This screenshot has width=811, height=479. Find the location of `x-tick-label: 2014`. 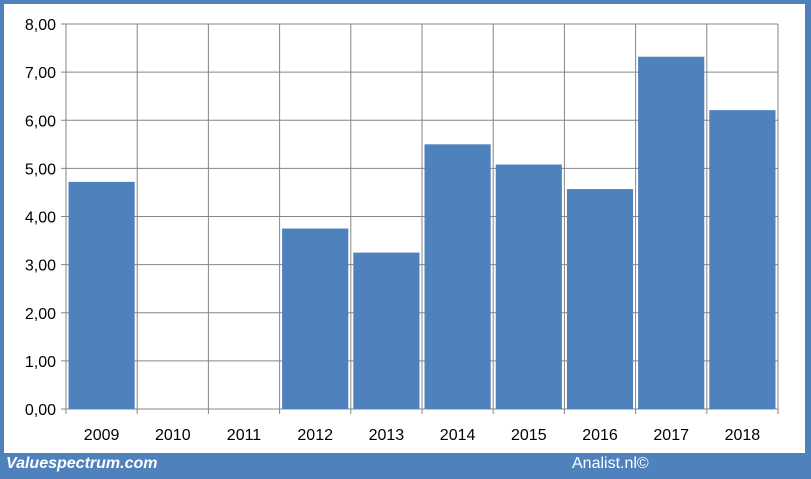

x-tick-label: 2014 is located at coordinates (458, 435).